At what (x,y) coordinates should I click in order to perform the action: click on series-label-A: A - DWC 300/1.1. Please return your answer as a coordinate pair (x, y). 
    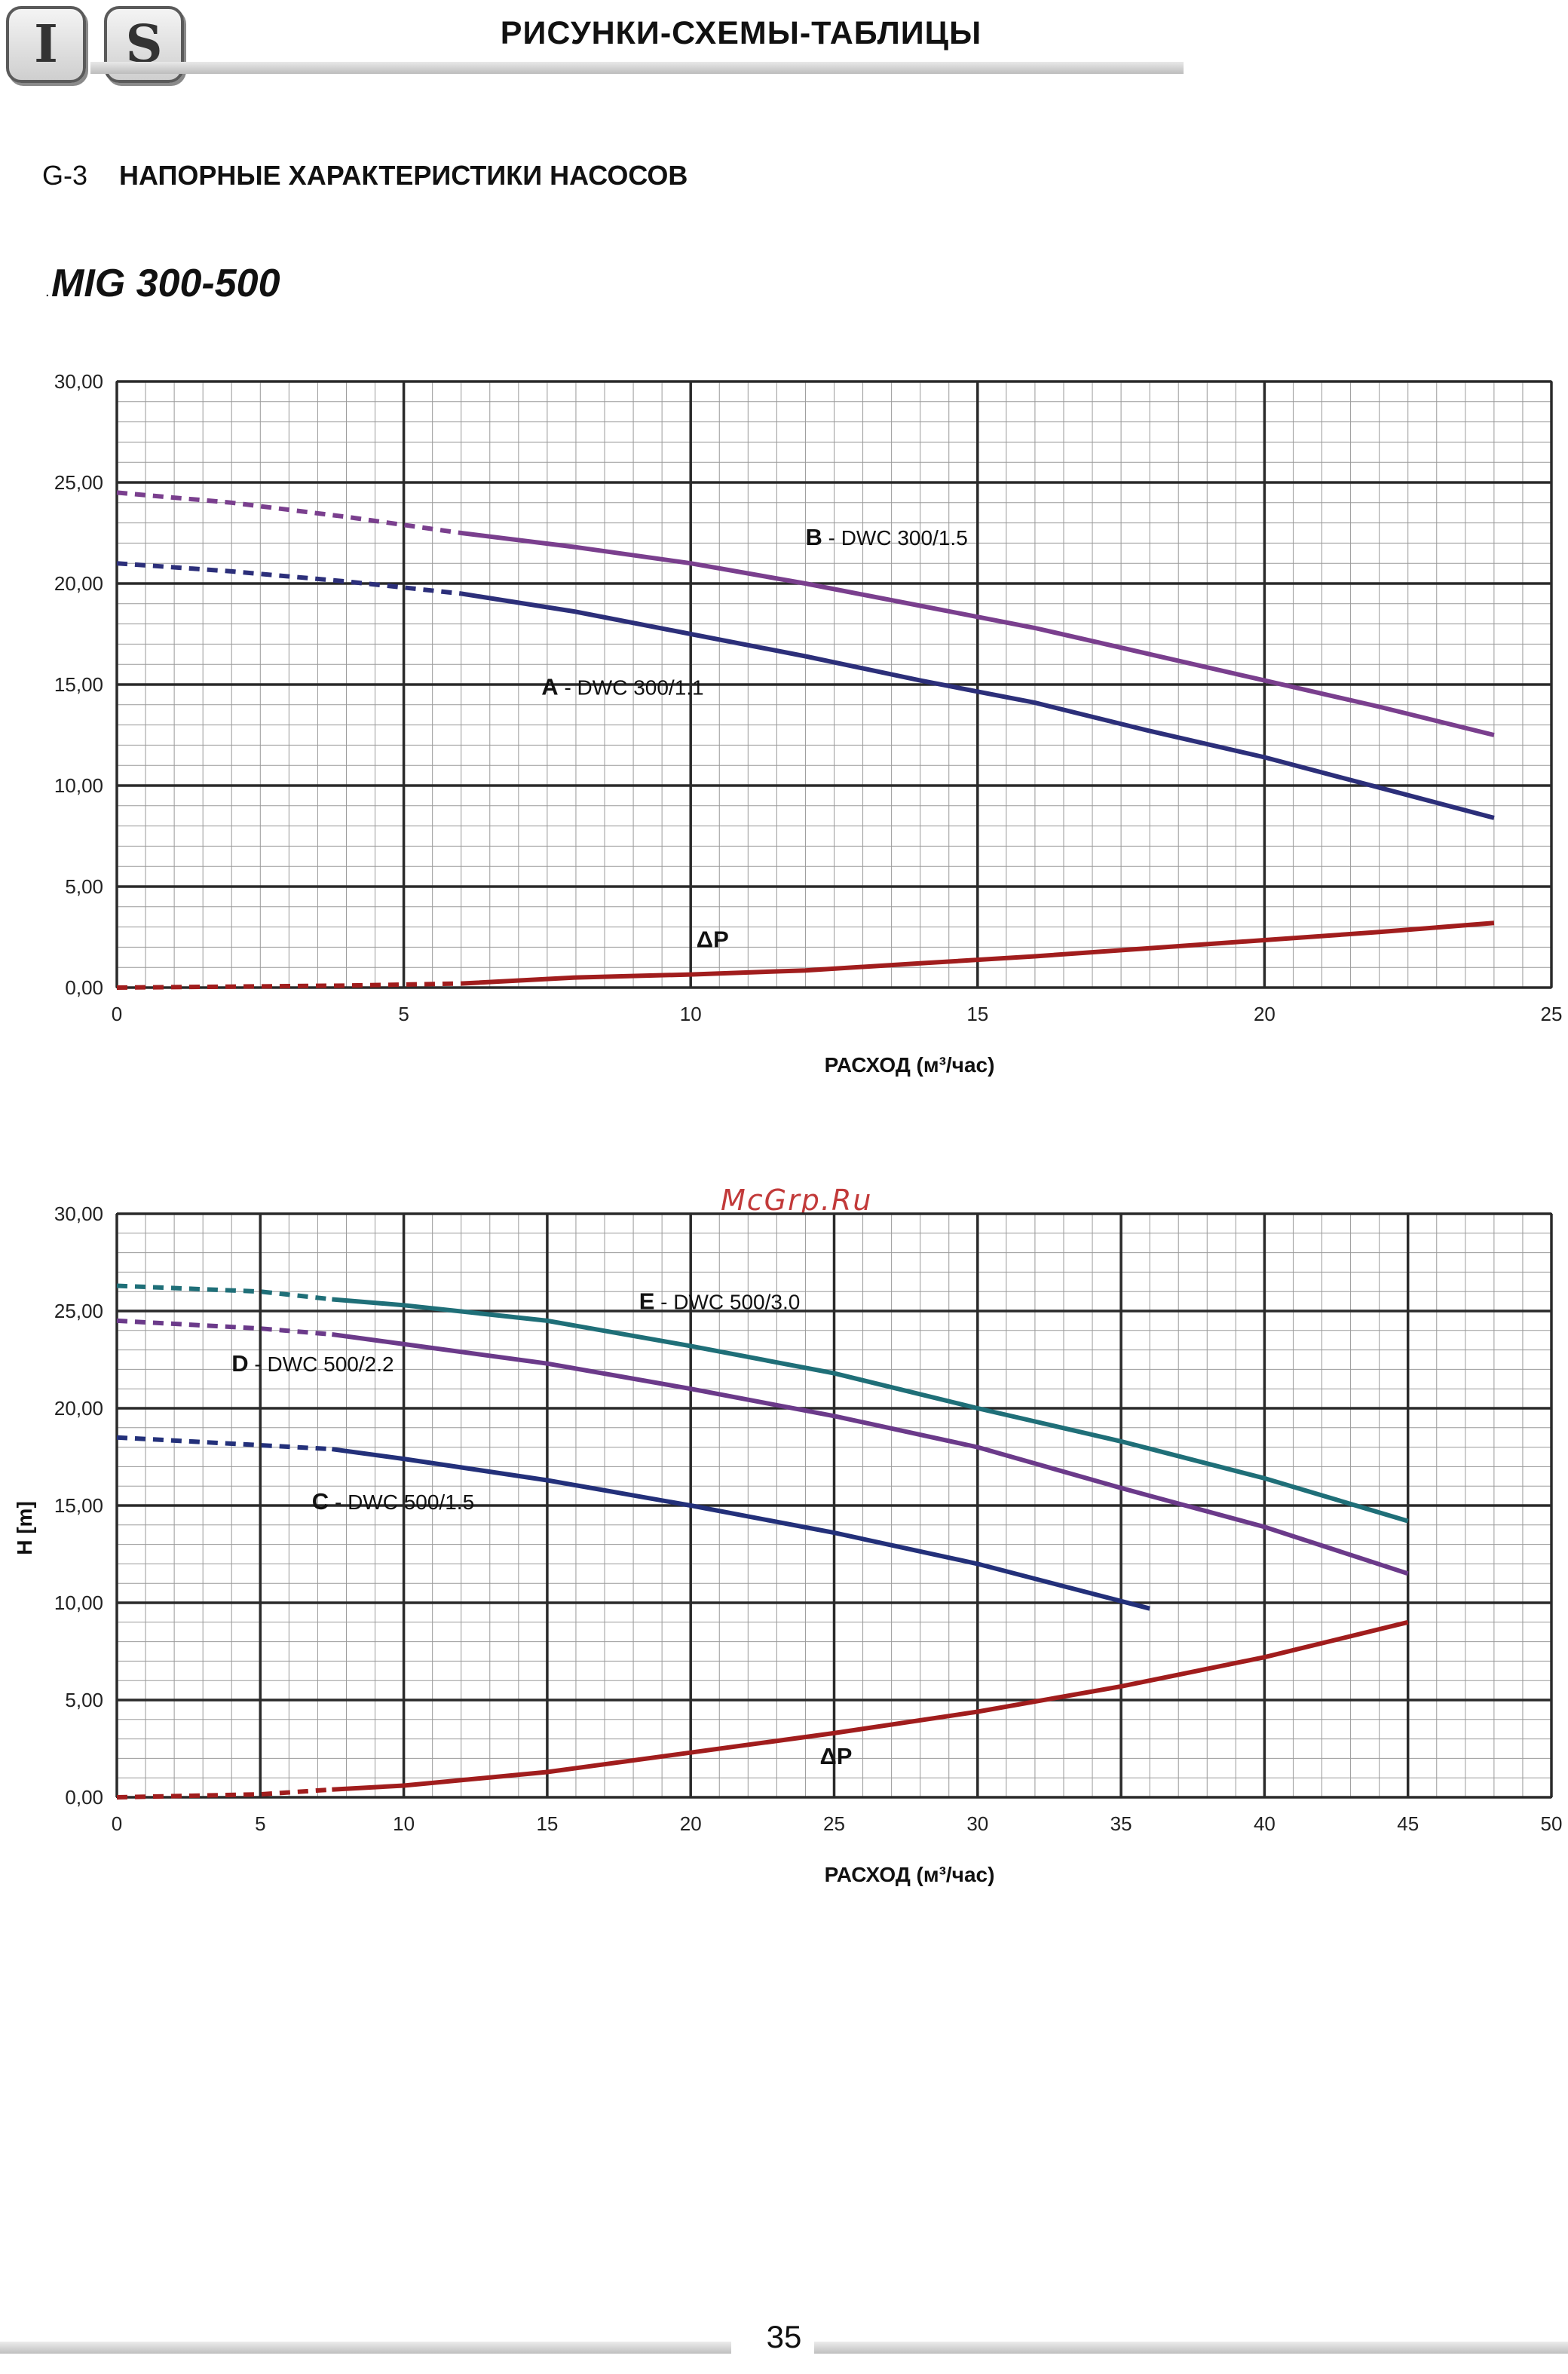
    Looking at the image, I should click on (622, 686).